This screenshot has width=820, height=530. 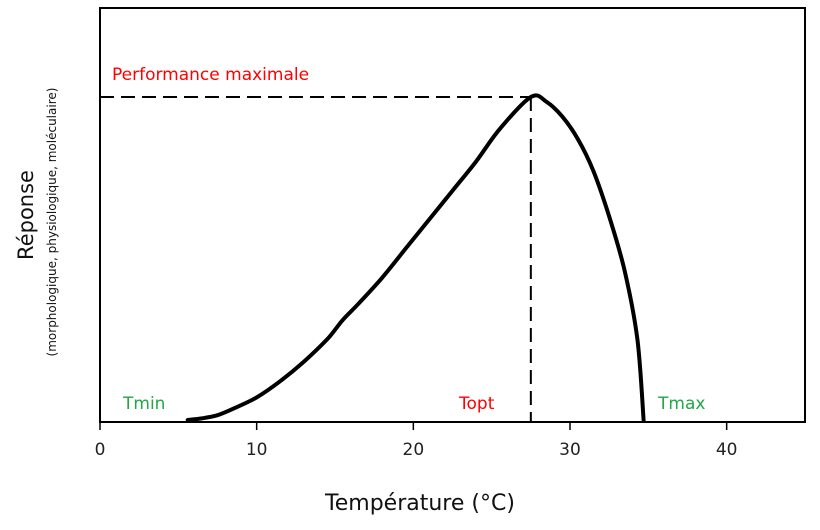 What do you see at coordinates (727, 450) in the screenshot?
I see `x-tick-label: 40` at bounding box center [727, 450].